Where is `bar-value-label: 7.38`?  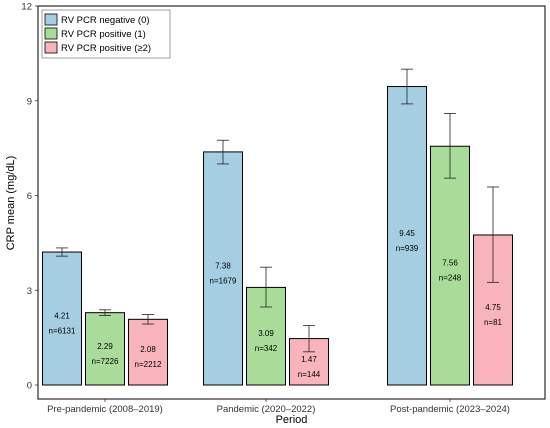 bar-value-label: 7.38 is located at coordinates (223, 265).